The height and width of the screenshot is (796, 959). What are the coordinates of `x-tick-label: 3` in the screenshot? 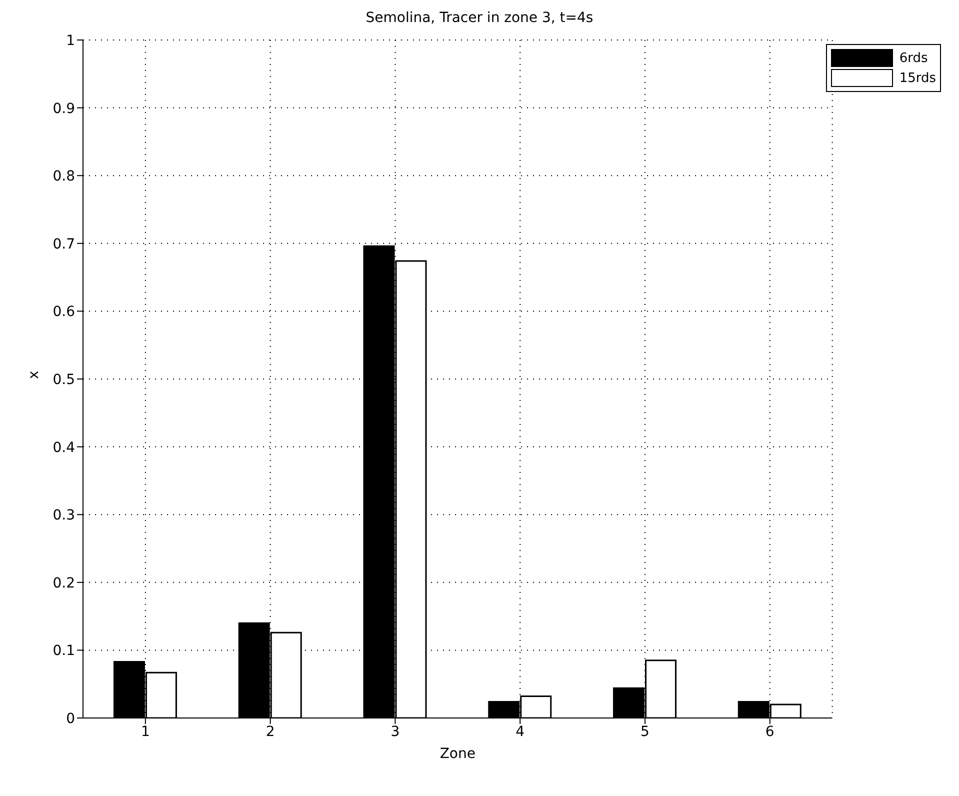 It's located at (395, 732).